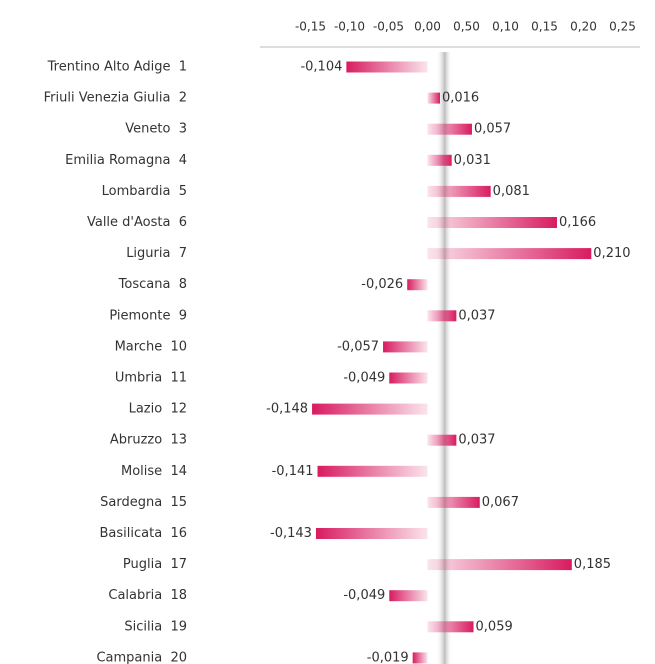 The height and width of the screenshot is (664, 655). What do you see at coordinates (137, 222) in the screenshot?
I see `category-label: Valle d'Aosta 6` at bounding box center [137, 222].